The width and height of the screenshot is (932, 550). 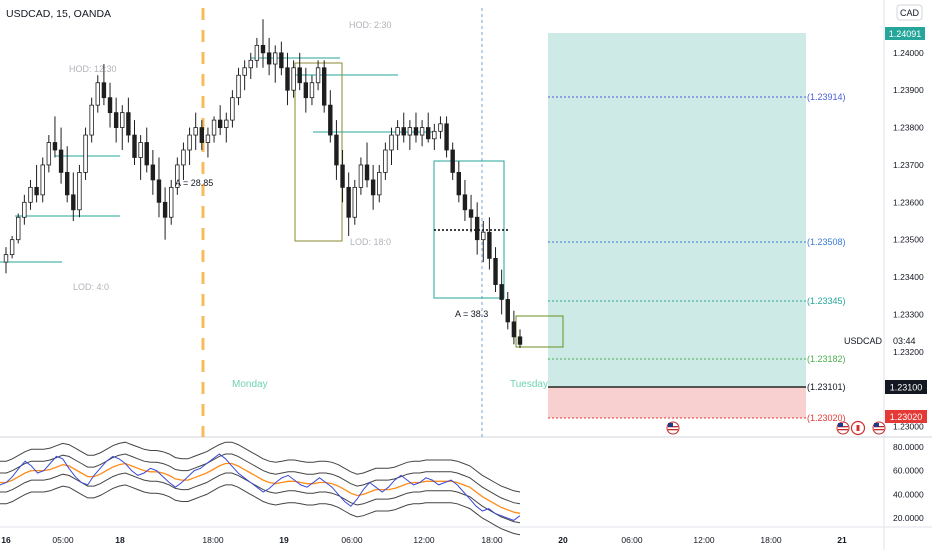 What do you see at coordinates (826, 359) in the screenshot?
I see `position-level-label-4: (1.23182)` at bounding box center [826, 359].